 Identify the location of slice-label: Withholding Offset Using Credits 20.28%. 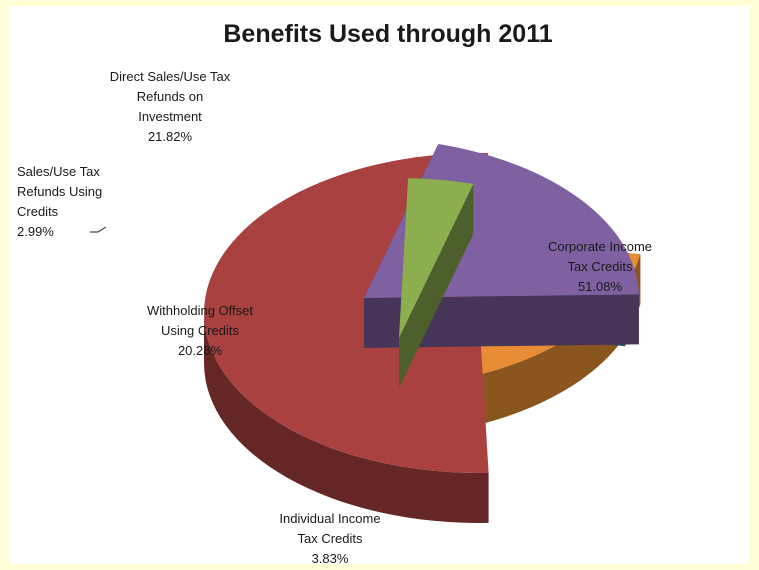
(200, 330).